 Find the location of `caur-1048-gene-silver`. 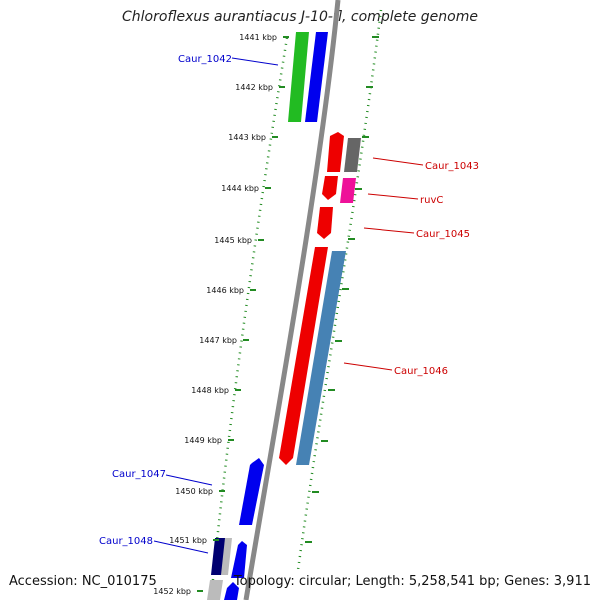

caur-1048-gene-silver is located at coordinates (226, 556).